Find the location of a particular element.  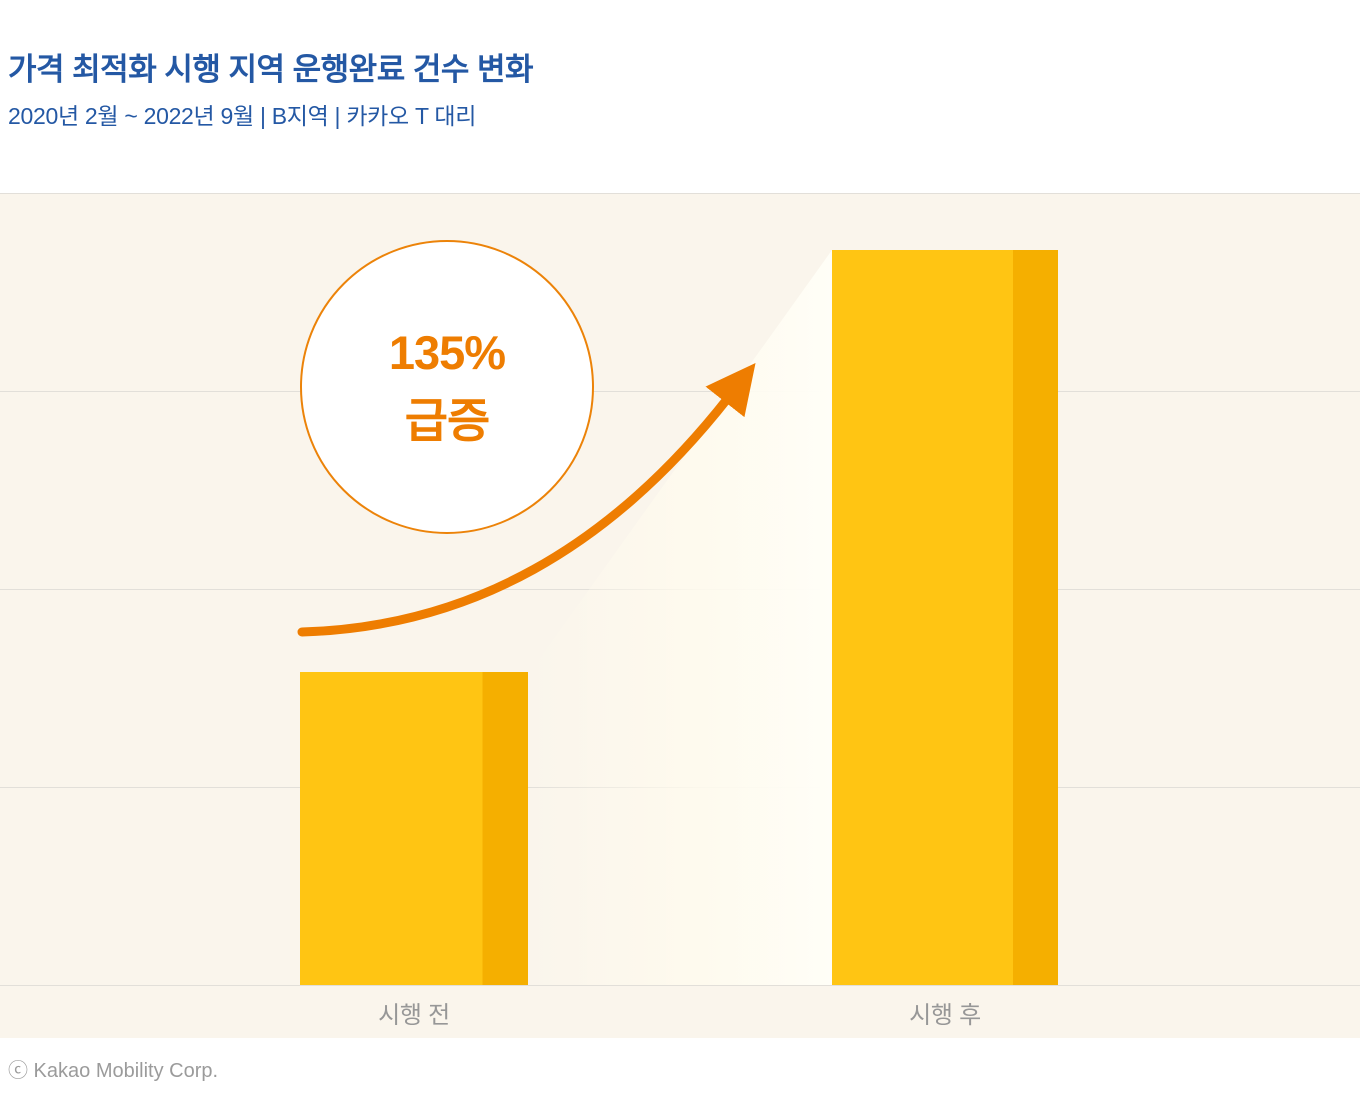

x-label-before: 시행 전 is located at coordinates (414, 1015).